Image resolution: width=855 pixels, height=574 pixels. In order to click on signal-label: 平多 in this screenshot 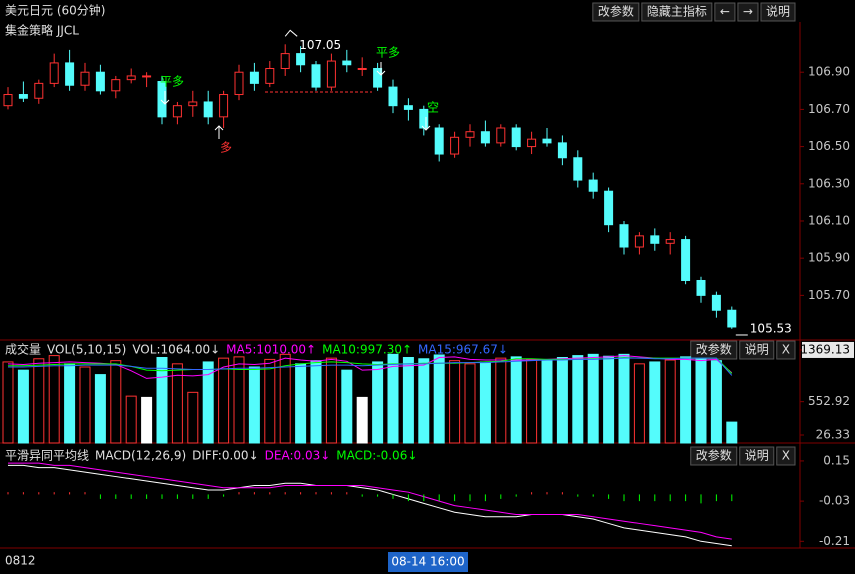, I will do `click(388, 53)`.